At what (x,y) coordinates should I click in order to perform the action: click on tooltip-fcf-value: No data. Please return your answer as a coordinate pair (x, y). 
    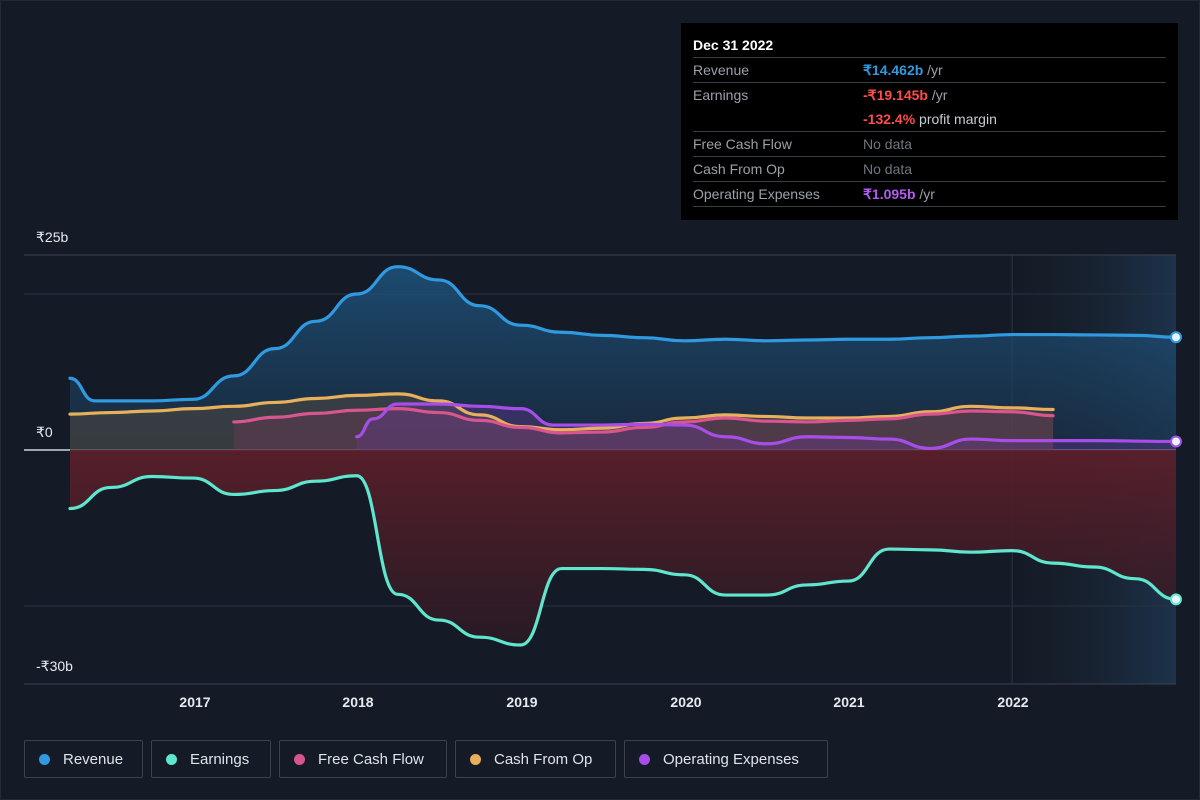
    Looking at the image, I should click on (888, 144).